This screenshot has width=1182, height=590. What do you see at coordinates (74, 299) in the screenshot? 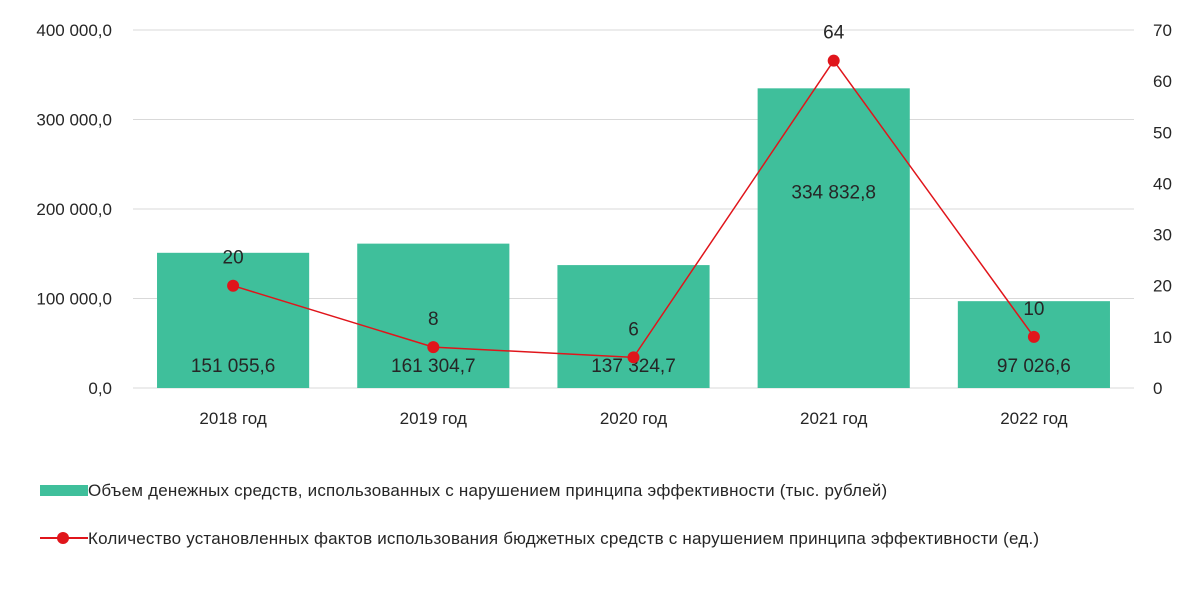
I see `y-left-tick-label: 100 000,0` at bounding box center [74, 299].